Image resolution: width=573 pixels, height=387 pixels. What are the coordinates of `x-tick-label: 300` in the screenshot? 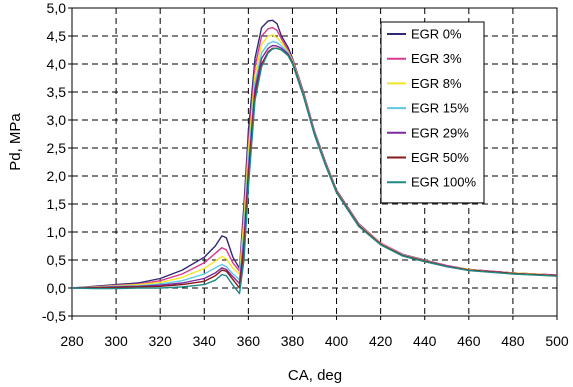 It's located at (116, 341).